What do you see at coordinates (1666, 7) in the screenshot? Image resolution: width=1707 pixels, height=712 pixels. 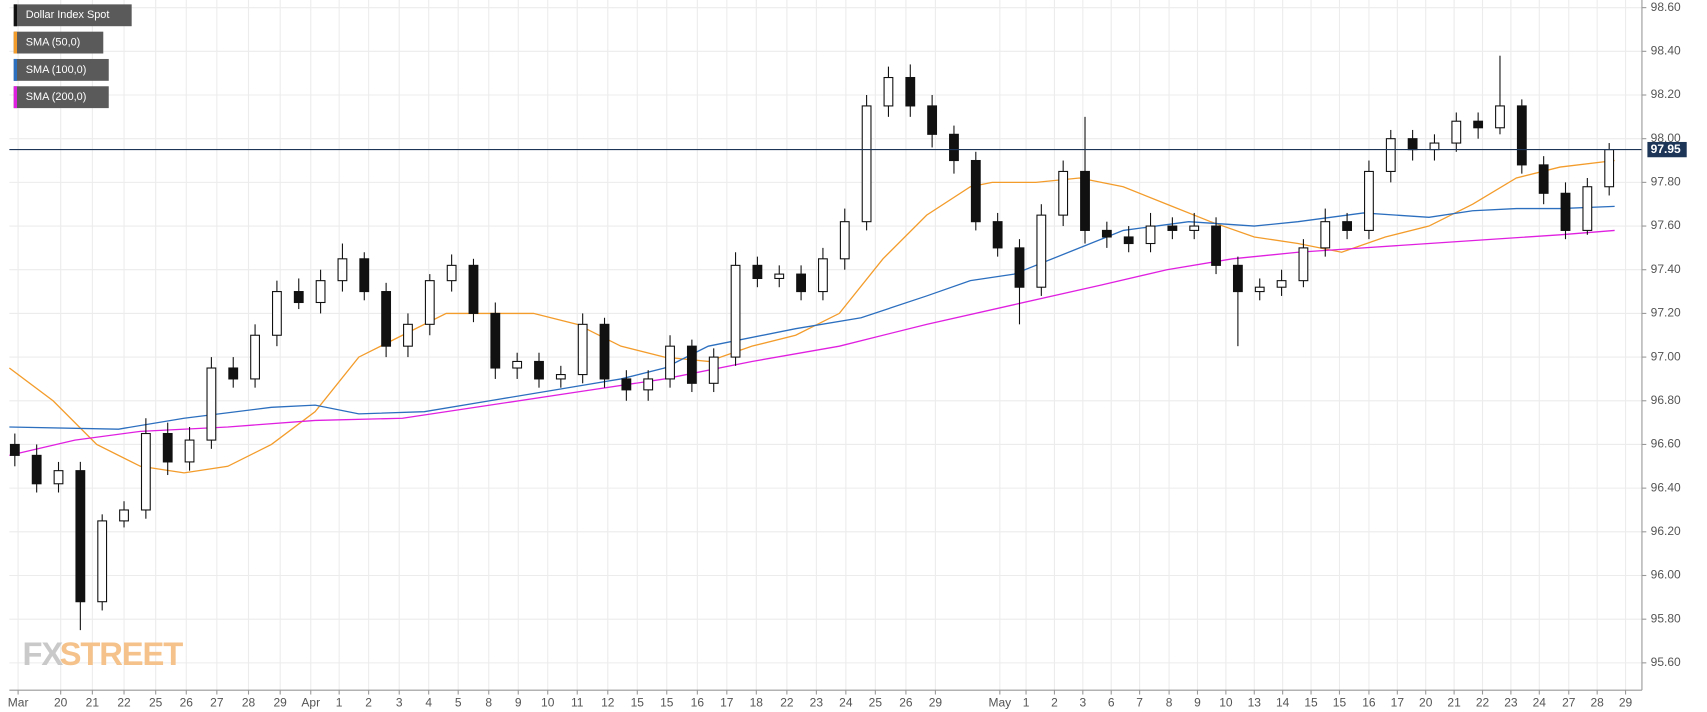 I see `y-tick-label: 98.60` at bounding box center [1666, 7].